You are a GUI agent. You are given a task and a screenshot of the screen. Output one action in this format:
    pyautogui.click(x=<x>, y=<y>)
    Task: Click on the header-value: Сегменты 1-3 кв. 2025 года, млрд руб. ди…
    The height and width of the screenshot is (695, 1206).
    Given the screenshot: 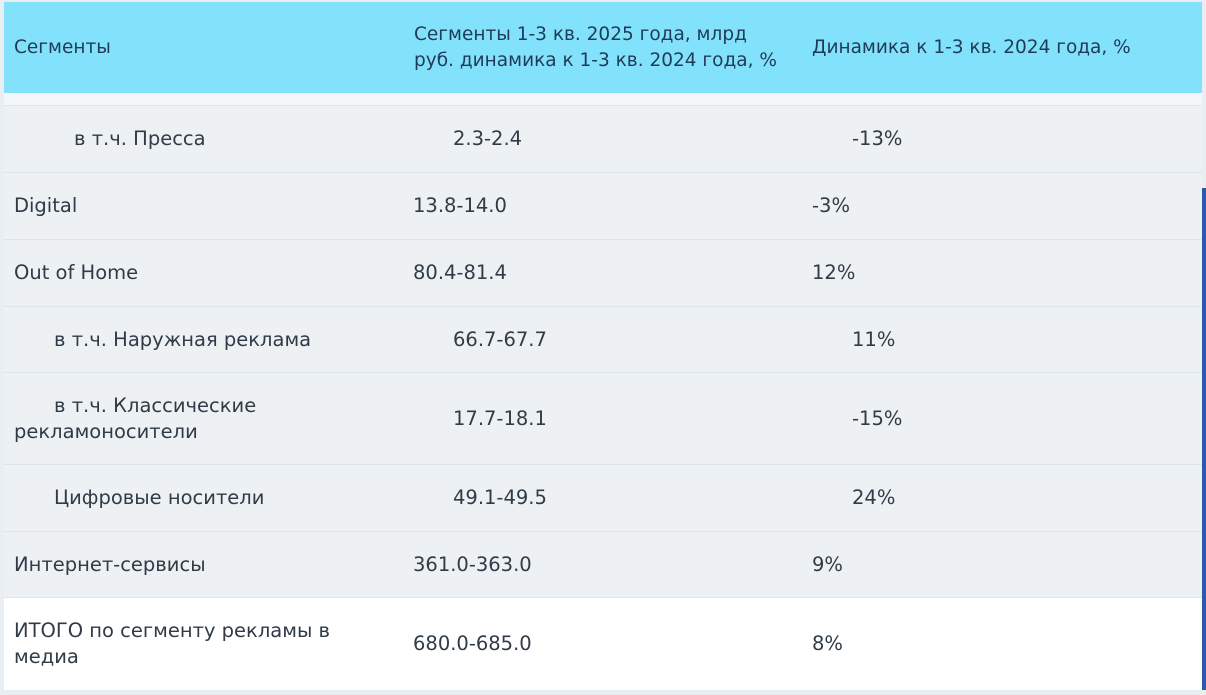 What is the action you would take?
    pyautogui.click(x=609, y=47)
    